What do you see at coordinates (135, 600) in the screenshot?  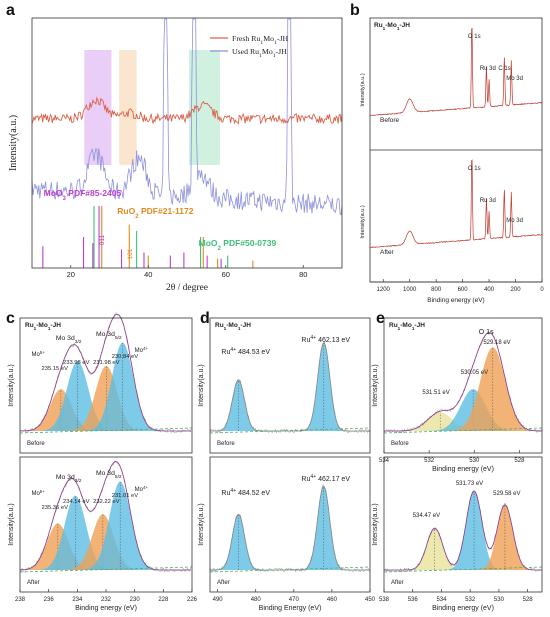 I see `mo3d-x-tick-label: 230` at bounding box center [135, 600].